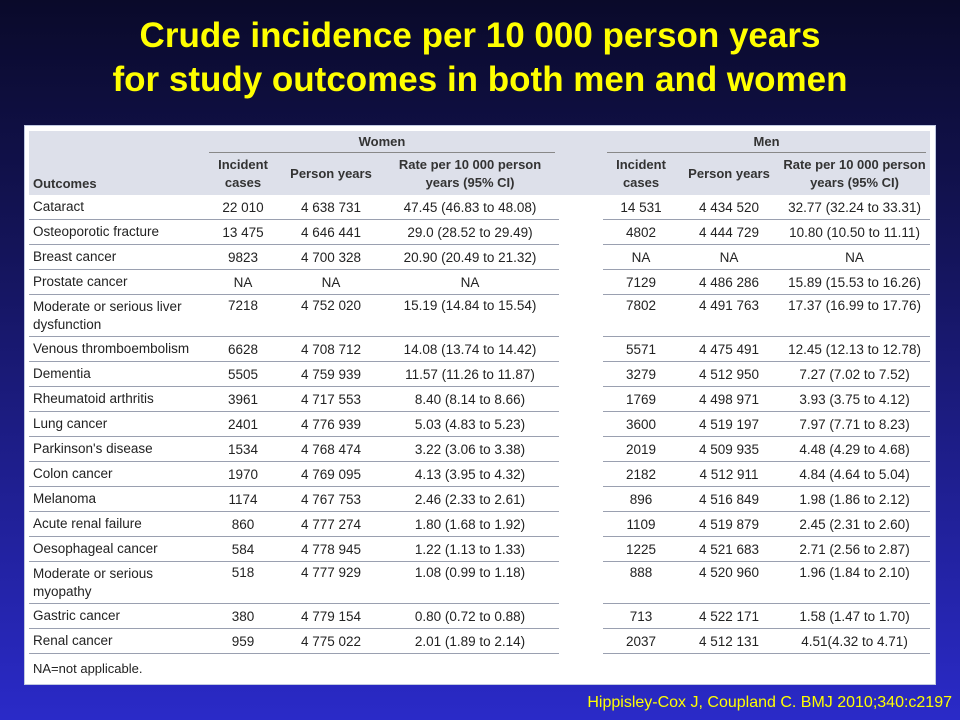 Image resolution: width=960 pixels, height=720 pixels. Describe the element at coordinates (331, 257) in the screenshot. I see `women-person-years-cell: 4 700 328` at that location.